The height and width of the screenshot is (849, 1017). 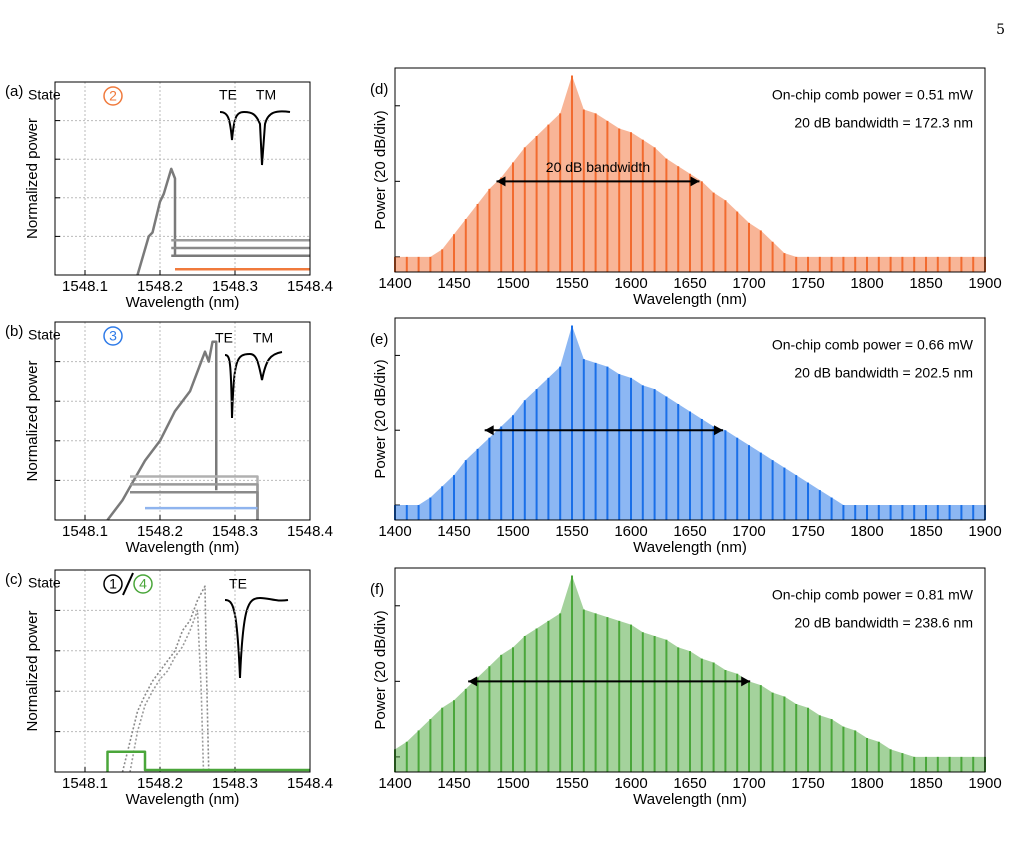 What do you see at coordinates (883, 373) in the screenshot?
I see `annotation: 20 dB bandwidth = 202.5 nm` at bounding box center [883, 373].